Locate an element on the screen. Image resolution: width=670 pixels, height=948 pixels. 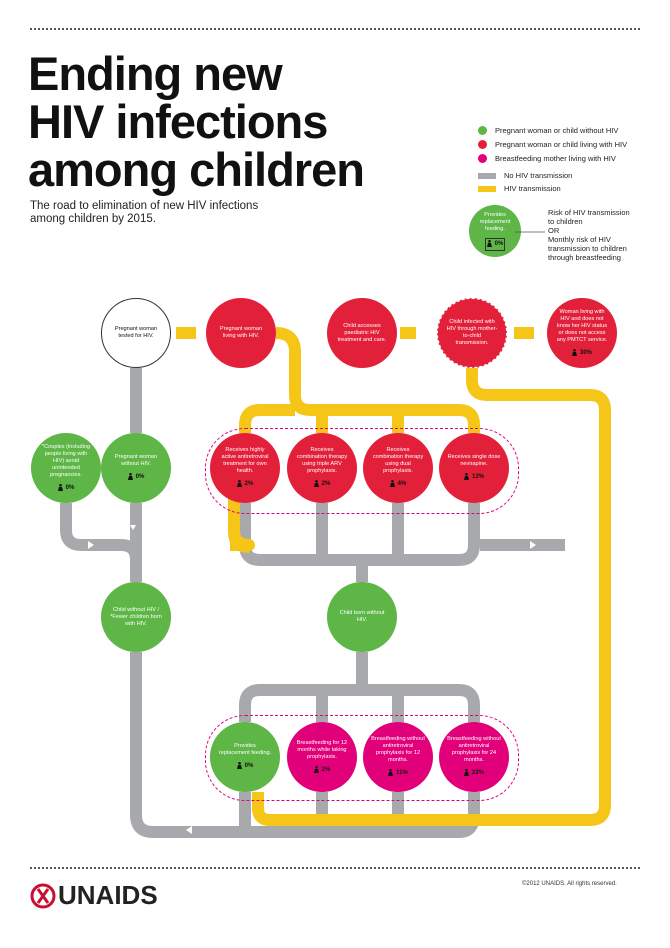
node-label: Pregnant woman without HIV. is located at coordinates (136, 460).